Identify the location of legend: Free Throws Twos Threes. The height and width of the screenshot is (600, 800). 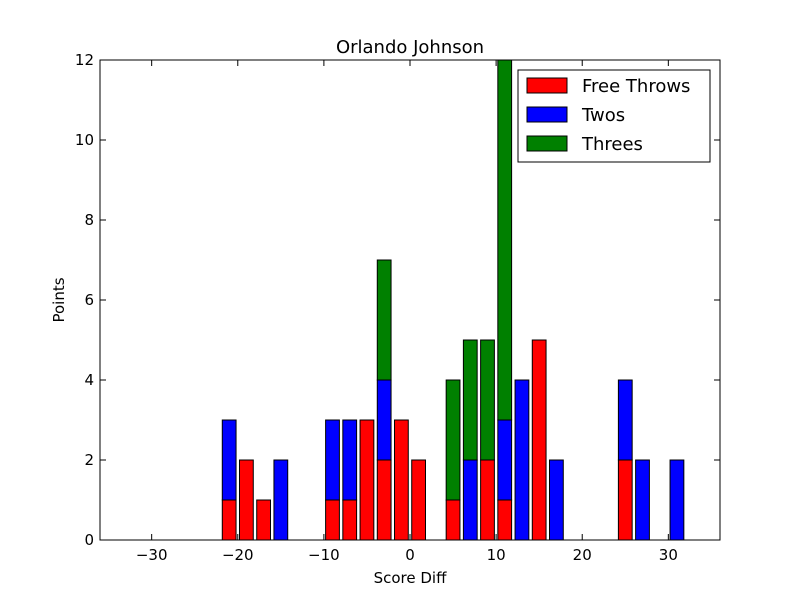
(614, 116).